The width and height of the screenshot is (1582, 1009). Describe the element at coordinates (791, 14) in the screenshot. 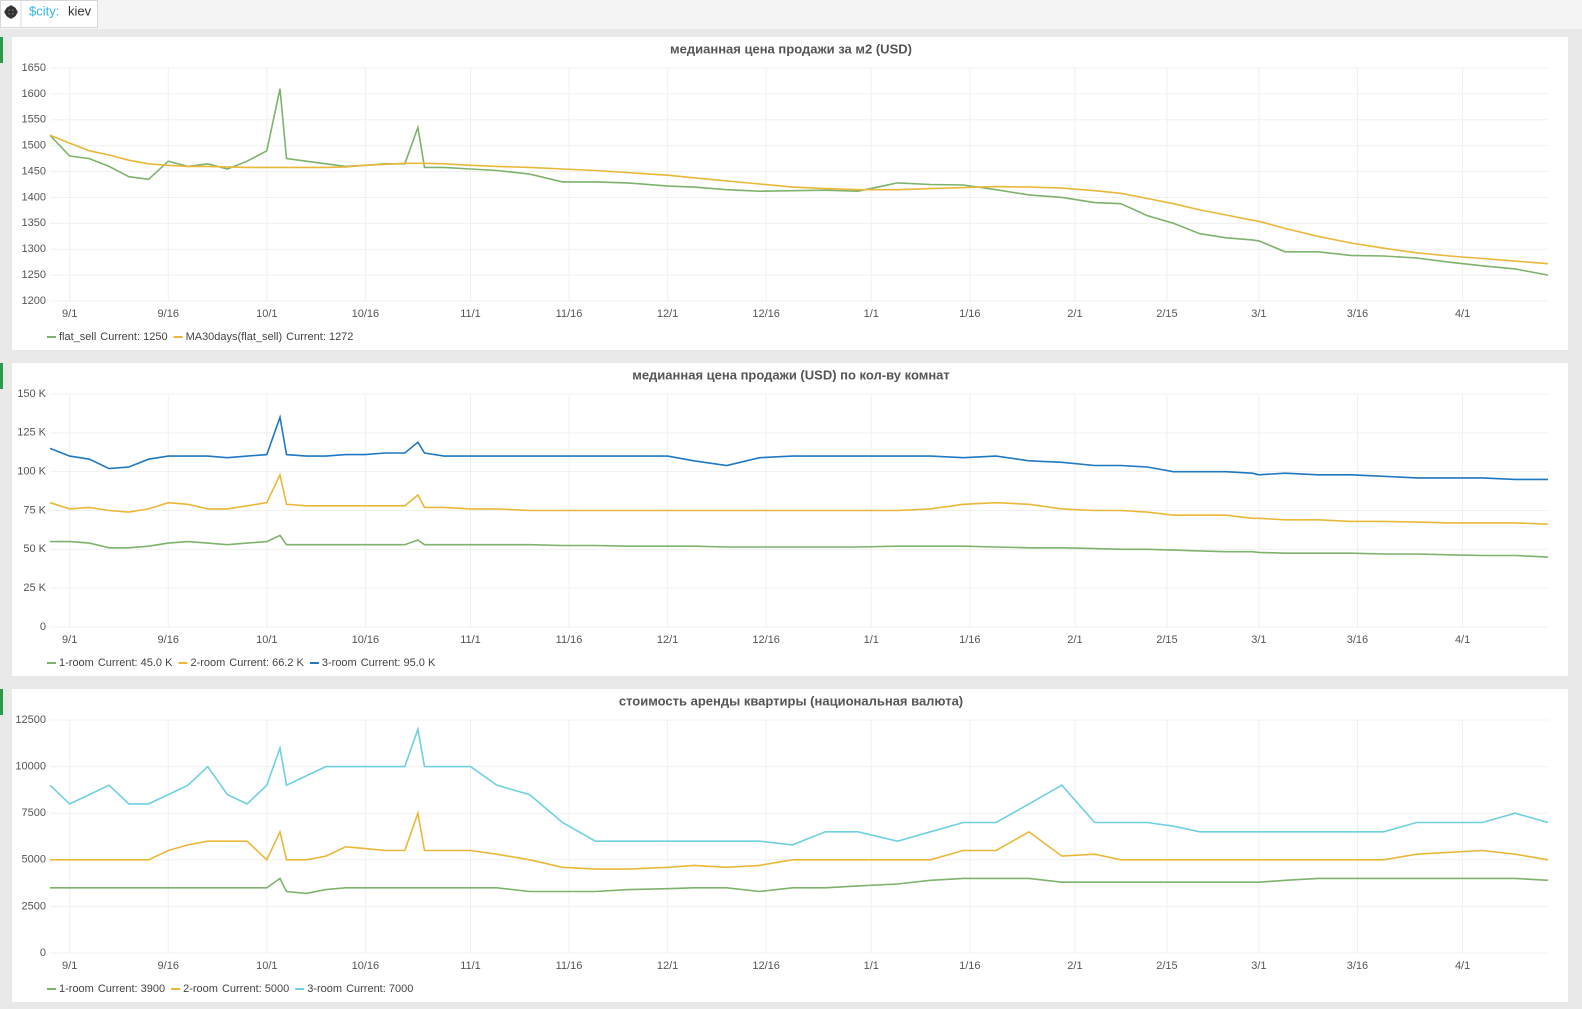

I see `toolbar-bg` at that location.